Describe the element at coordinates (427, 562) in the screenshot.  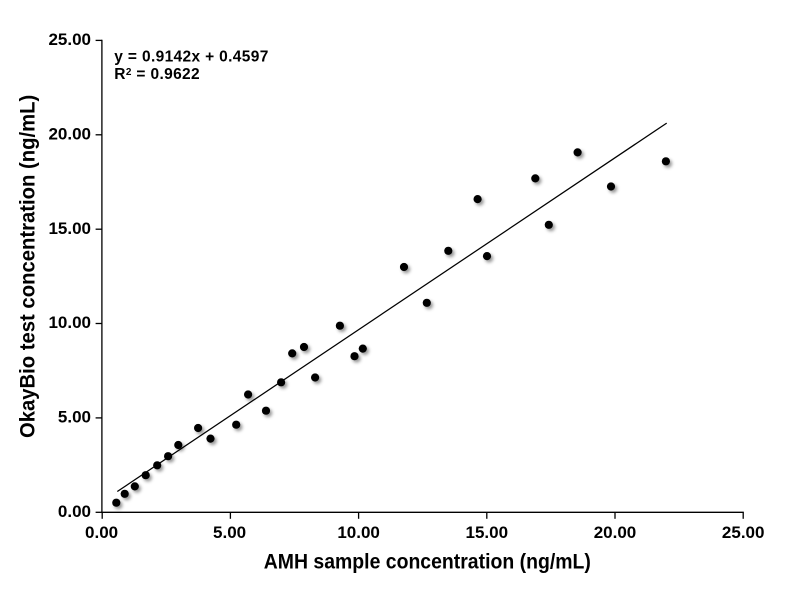
I see `svg-text:AMH sample concentration (ng/m: AMH sample concentration (ng/mL)` at that location.